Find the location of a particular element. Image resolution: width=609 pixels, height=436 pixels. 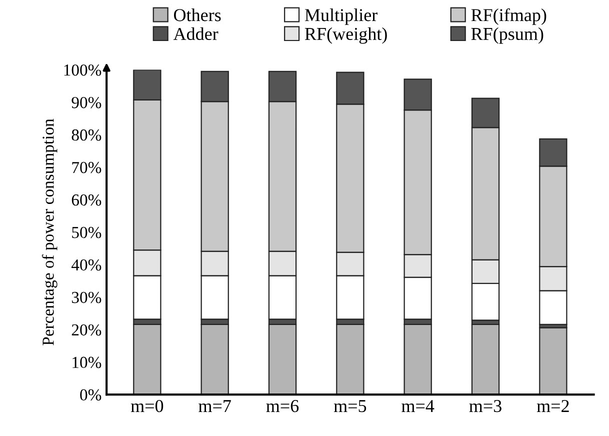

y-tick-label: 80% is located at coordinates (87, 135).